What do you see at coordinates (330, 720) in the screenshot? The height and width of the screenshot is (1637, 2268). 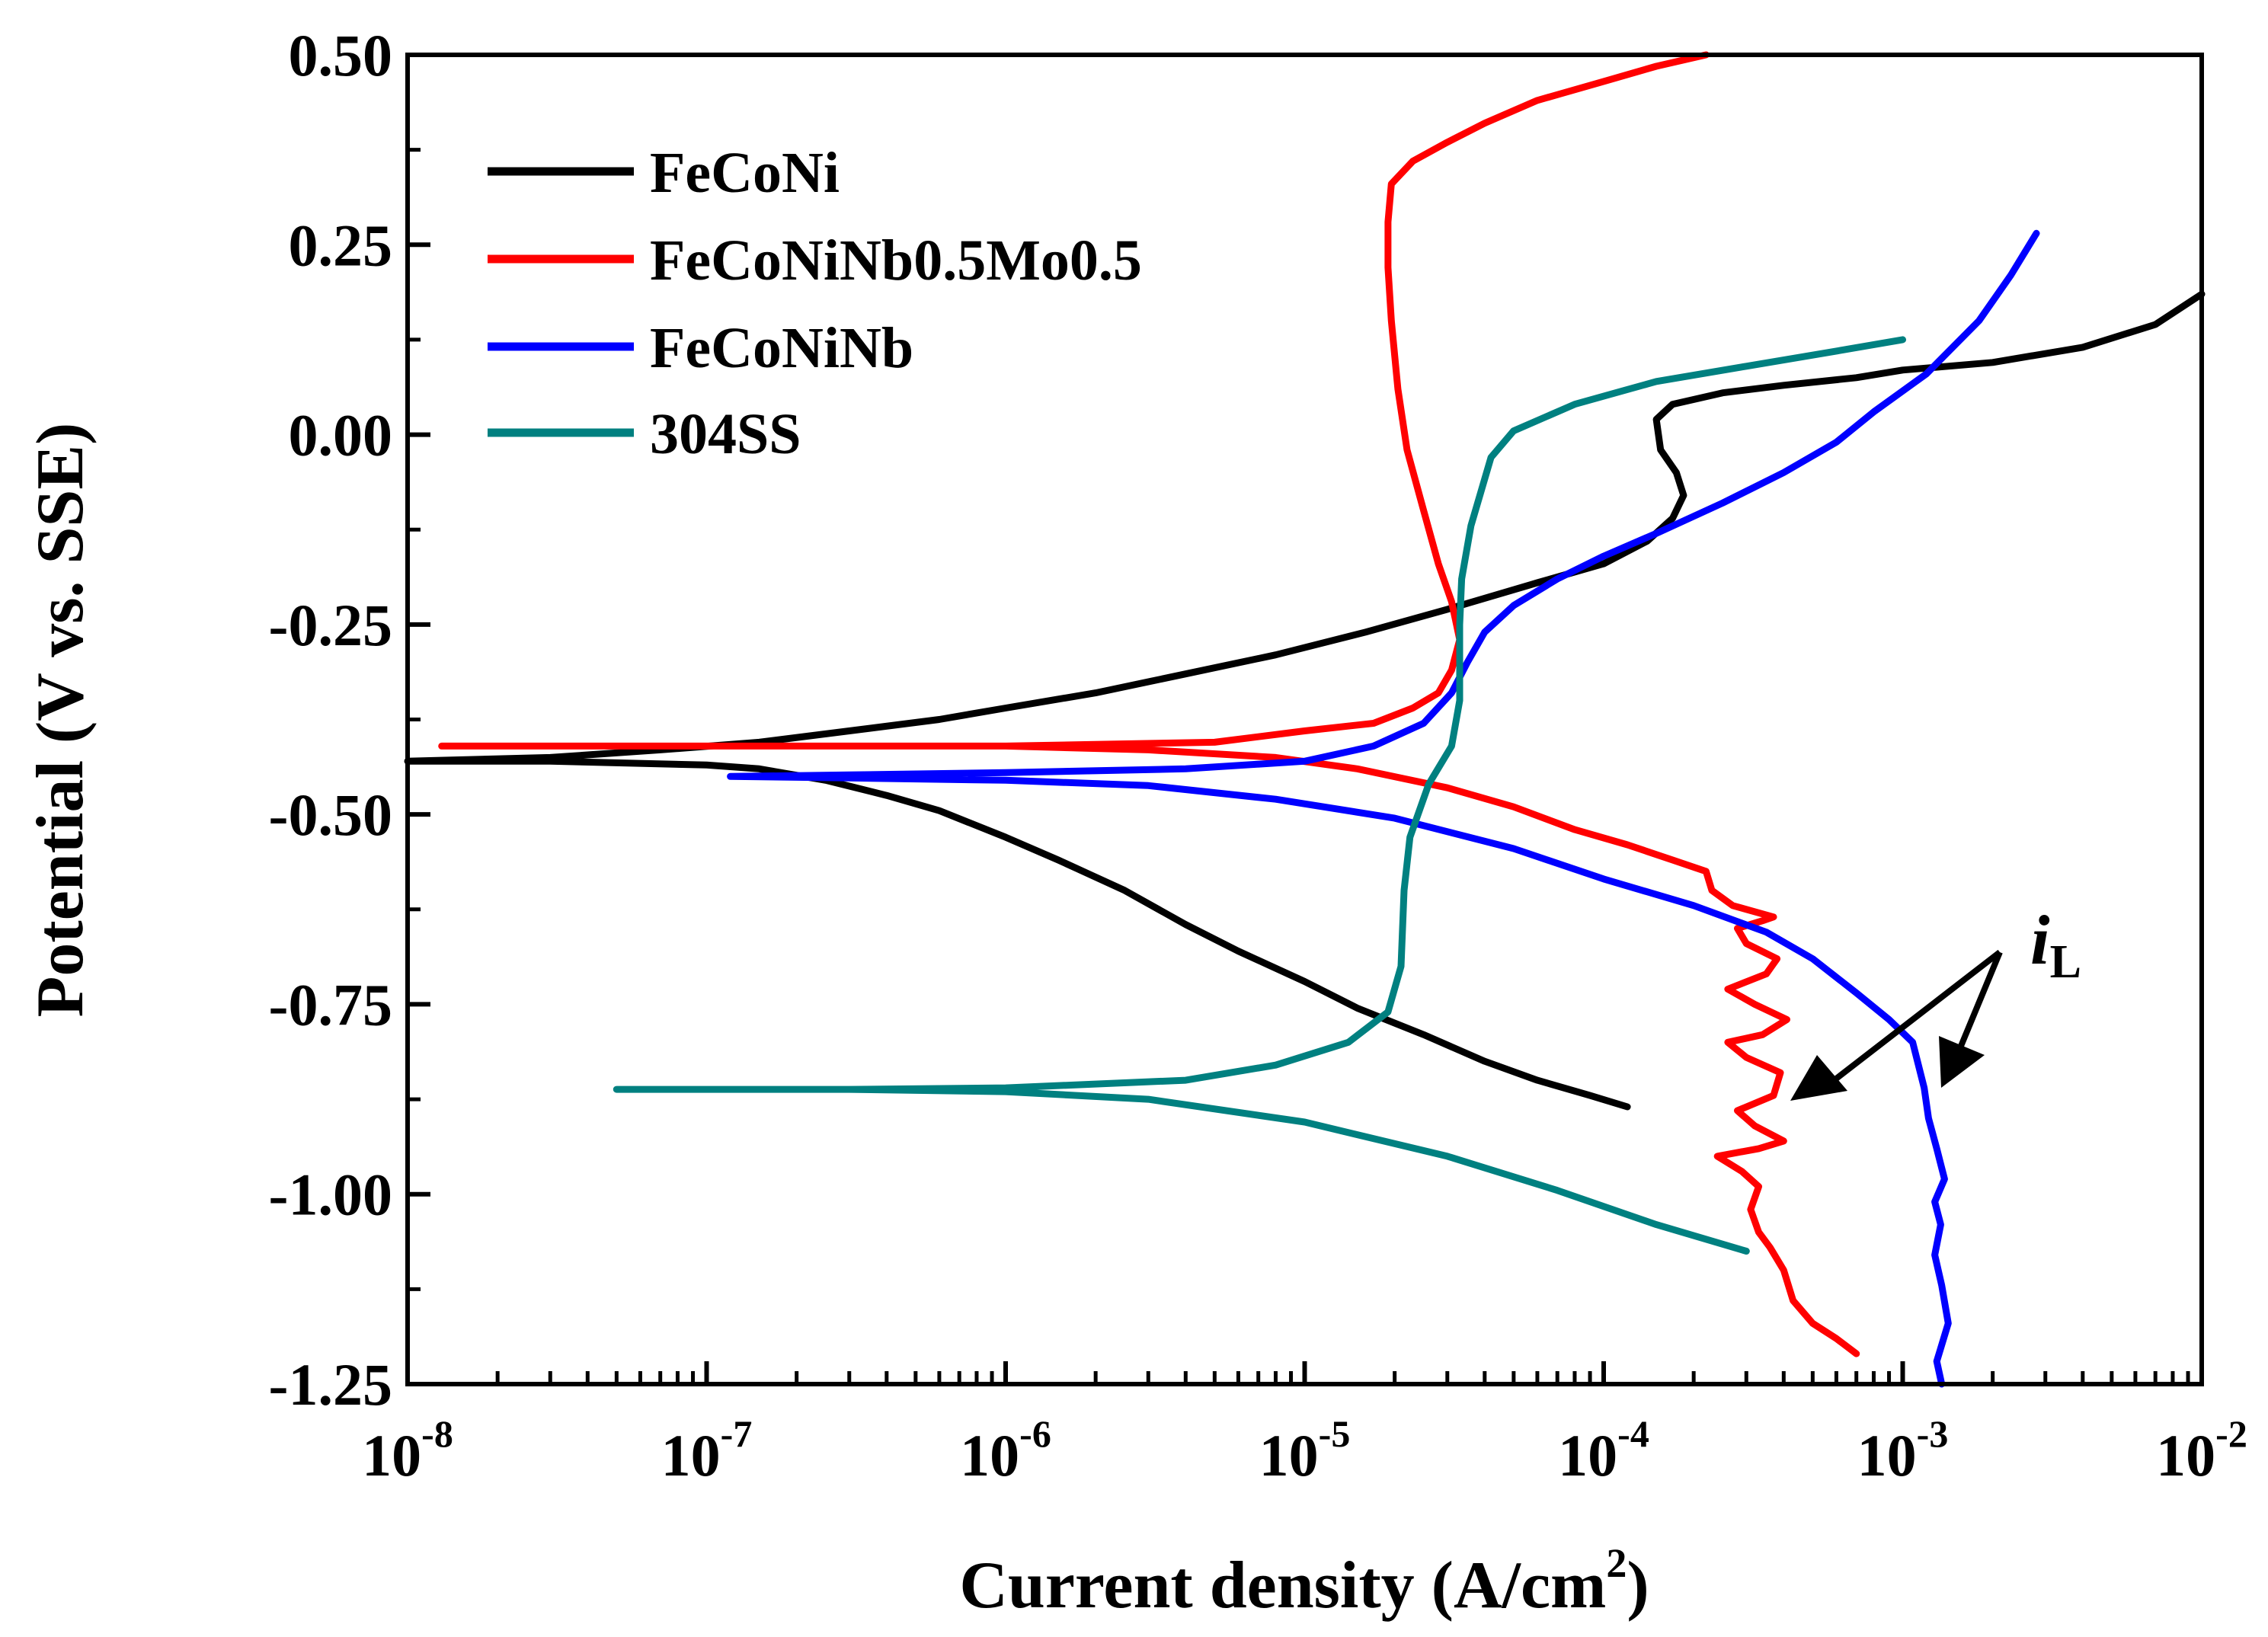 I see `y-tick-labels: 0.50 0.25 0.00 -0.25 -0.50 -0.75 -1.00 -1.25` at bounding box center [330, 720].